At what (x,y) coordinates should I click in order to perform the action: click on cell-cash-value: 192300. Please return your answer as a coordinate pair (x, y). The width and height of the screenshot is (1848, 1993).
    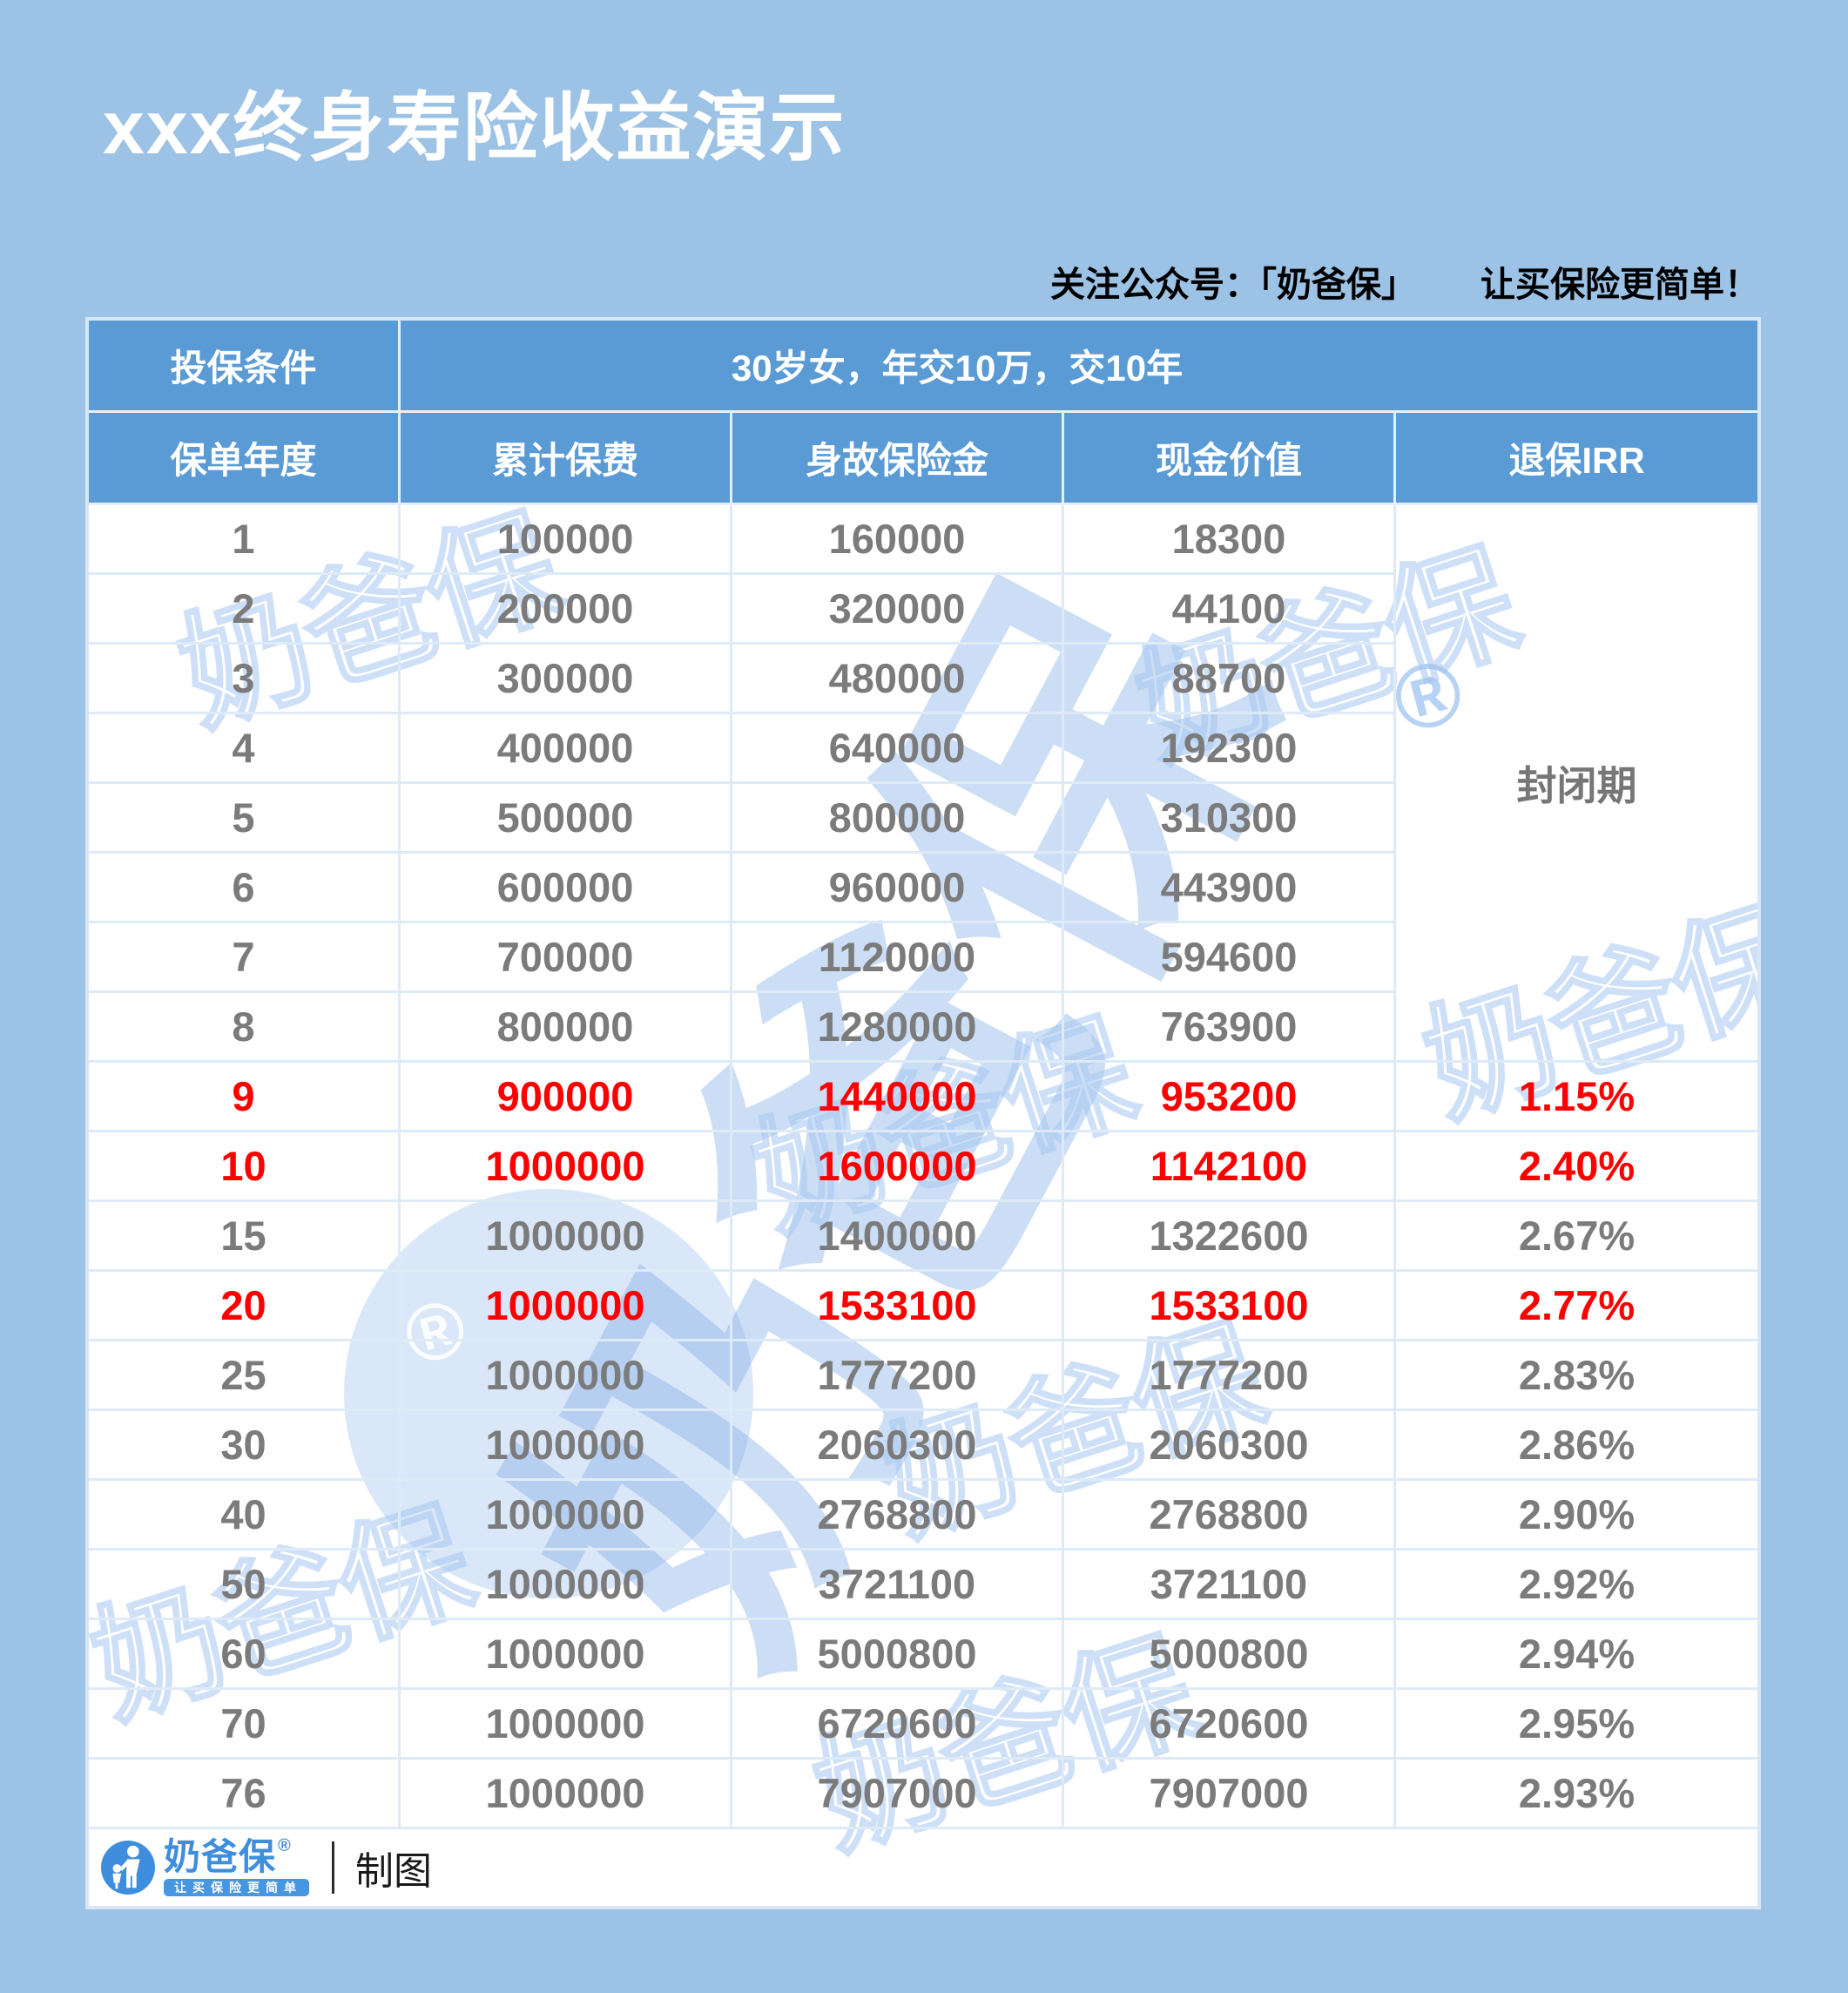
    Looking at the image, I should click on (1230, 749).